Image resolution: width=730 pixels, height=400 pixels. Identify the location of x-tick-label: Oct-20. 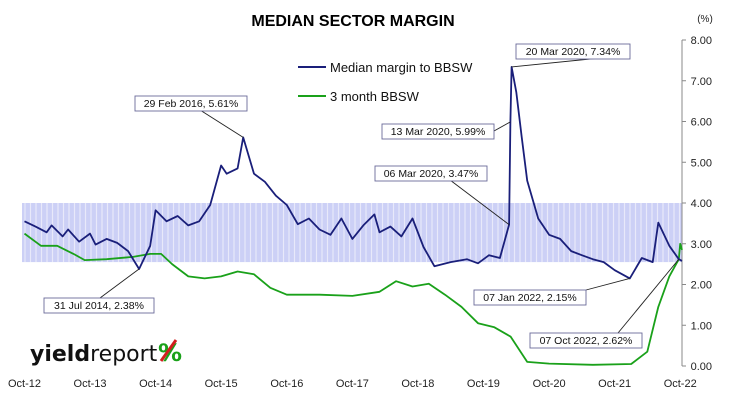
(549, 384).